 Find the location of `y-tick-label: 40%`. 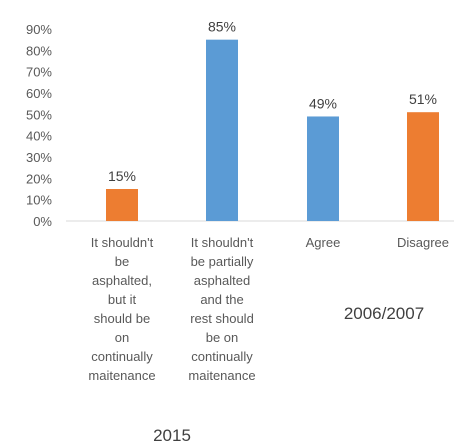

y-tick-label: 40% is located at coordinates (39, 136).